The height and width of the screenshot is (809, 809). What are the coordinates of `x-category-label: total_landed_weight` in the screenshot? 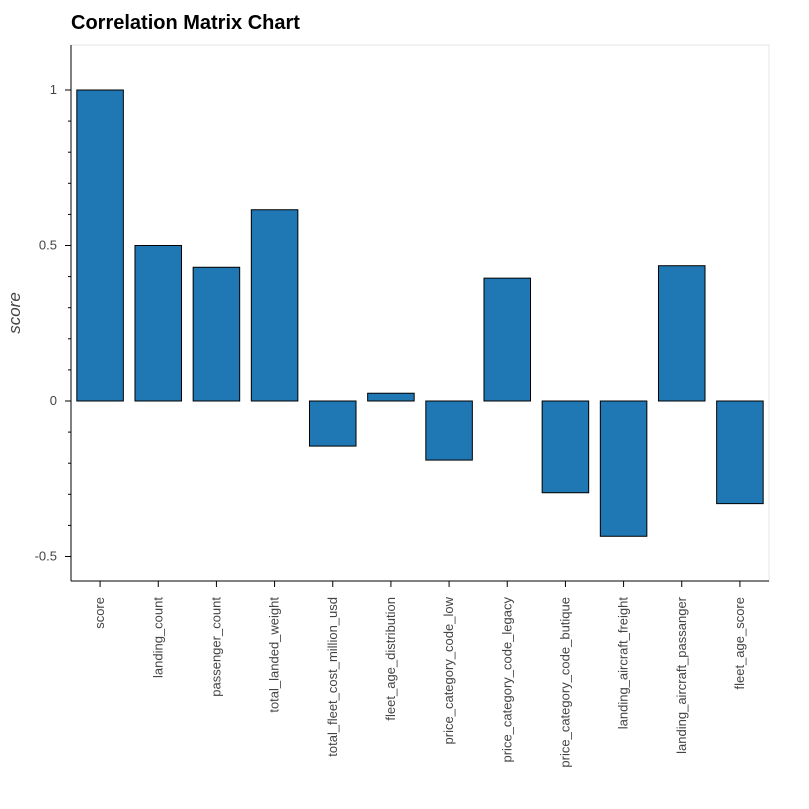 It's located at (274, 655).